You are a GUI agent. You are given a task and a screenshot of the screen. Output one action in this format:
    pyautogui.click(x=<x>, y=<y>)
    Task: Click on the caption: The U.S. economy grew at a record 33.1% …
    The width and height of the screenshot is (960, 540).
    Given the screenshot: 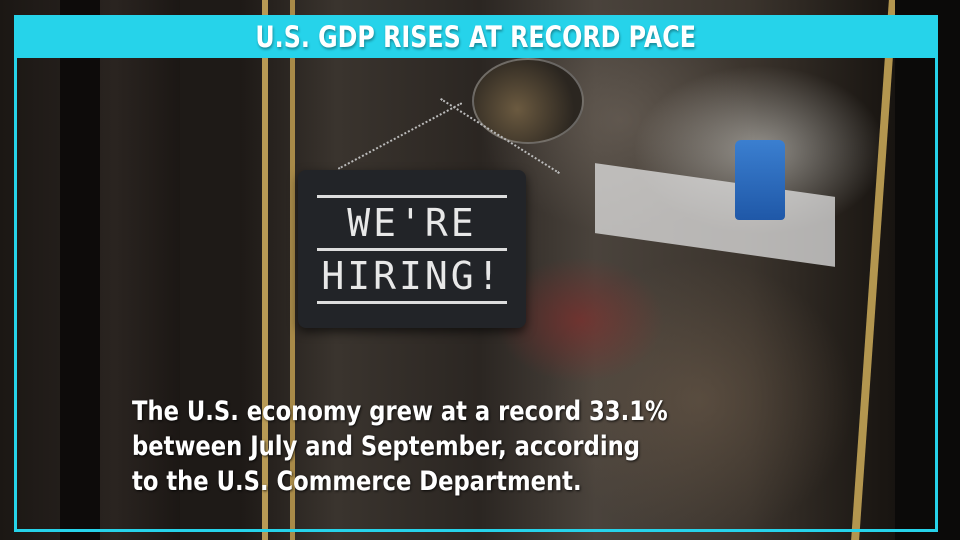 What is the action you would take?
    pyautogui.click(x=400, y=446)
    